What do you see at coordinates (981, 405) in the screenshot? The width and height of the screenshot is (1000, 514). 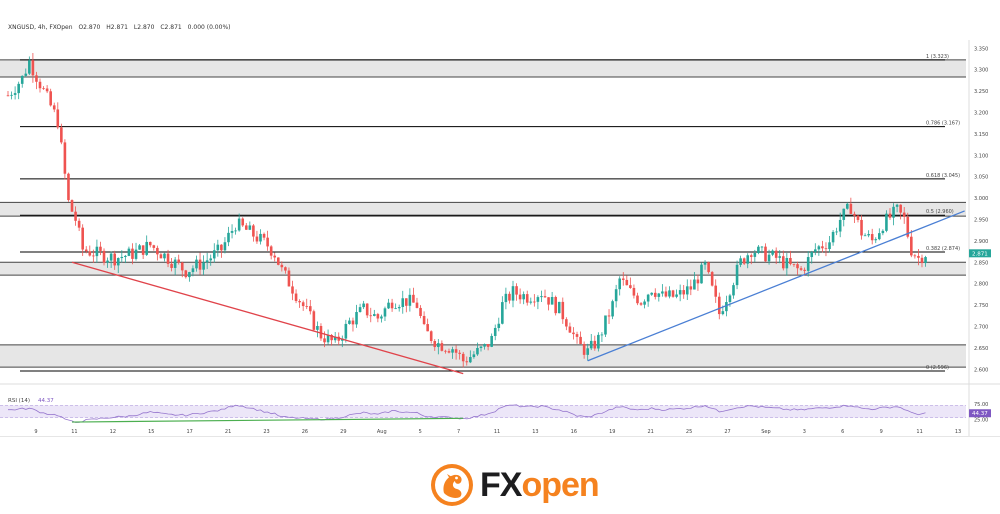 I see `rsi-tick-label: 75.00` at bounding box center [981, 405].